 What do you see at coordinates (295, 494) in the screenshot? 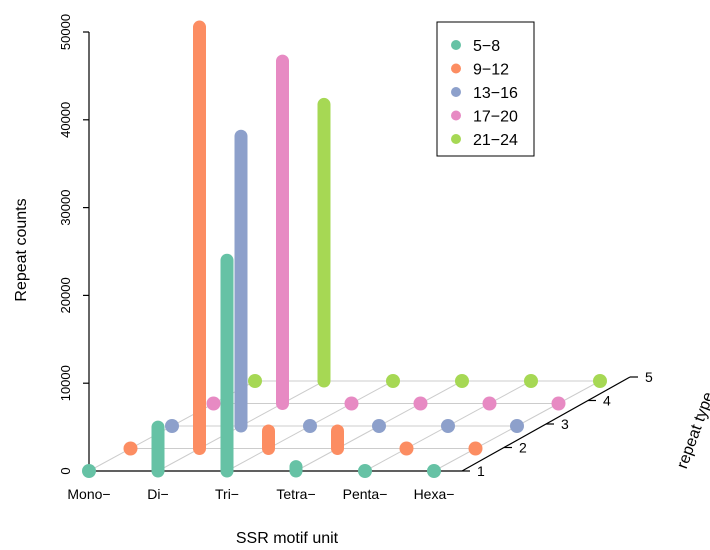
I see `x-tick-label: Tetra−` at bounding box center [295, 494].